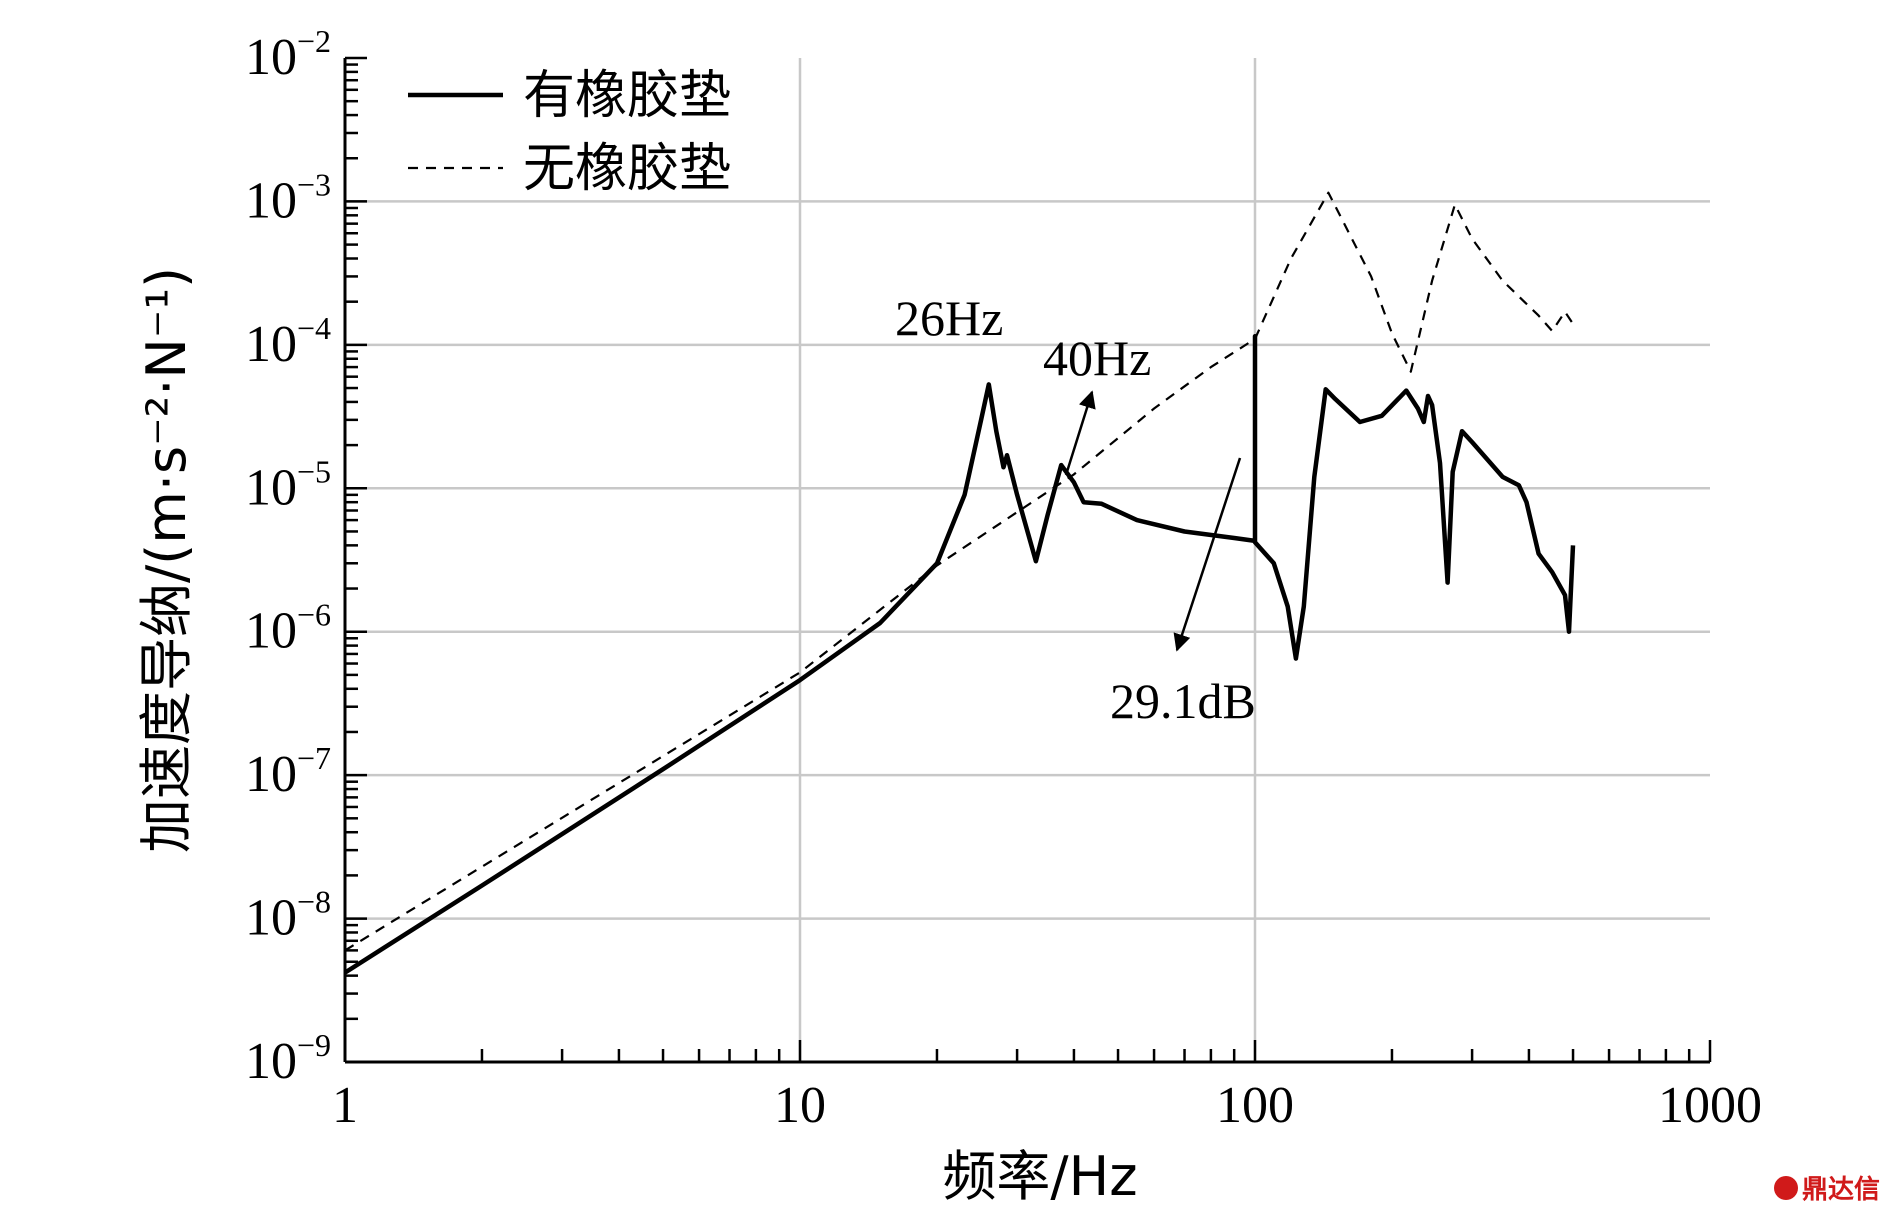  I want to click on y-tick-label: 10⁻⁸, so click(288, 915).